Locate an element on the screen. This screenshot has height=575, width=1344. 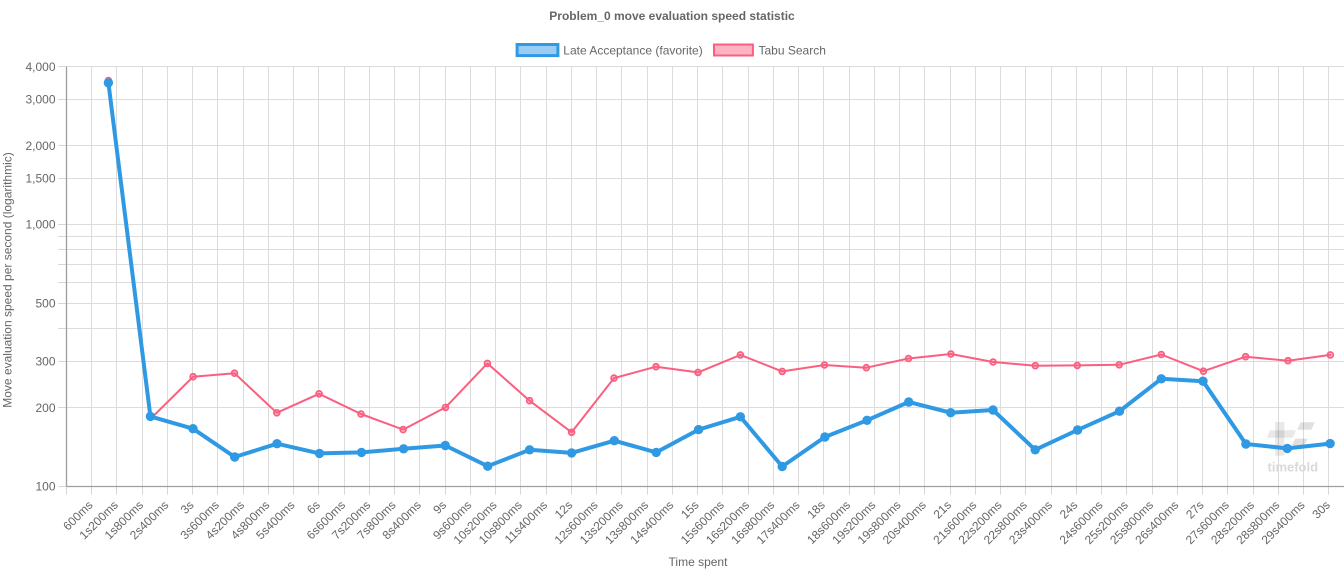
svg-text: 1,500 is located at coordinates (40, 179).